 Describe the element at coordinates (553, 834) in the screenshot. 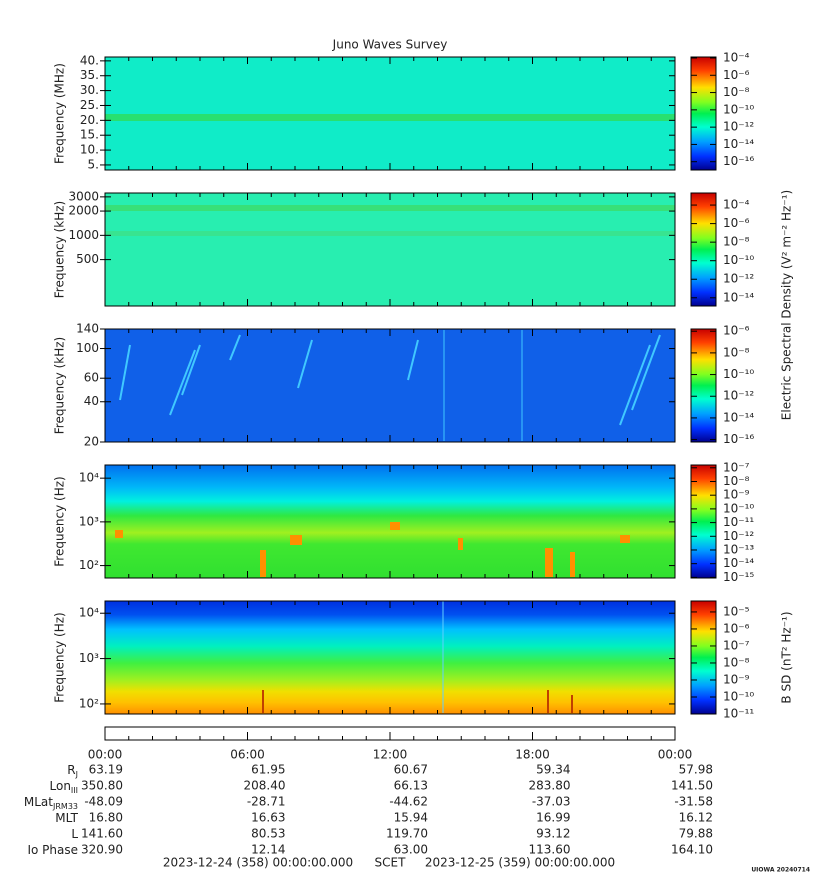

I see `ephemeris-value: 93.12` at that location.